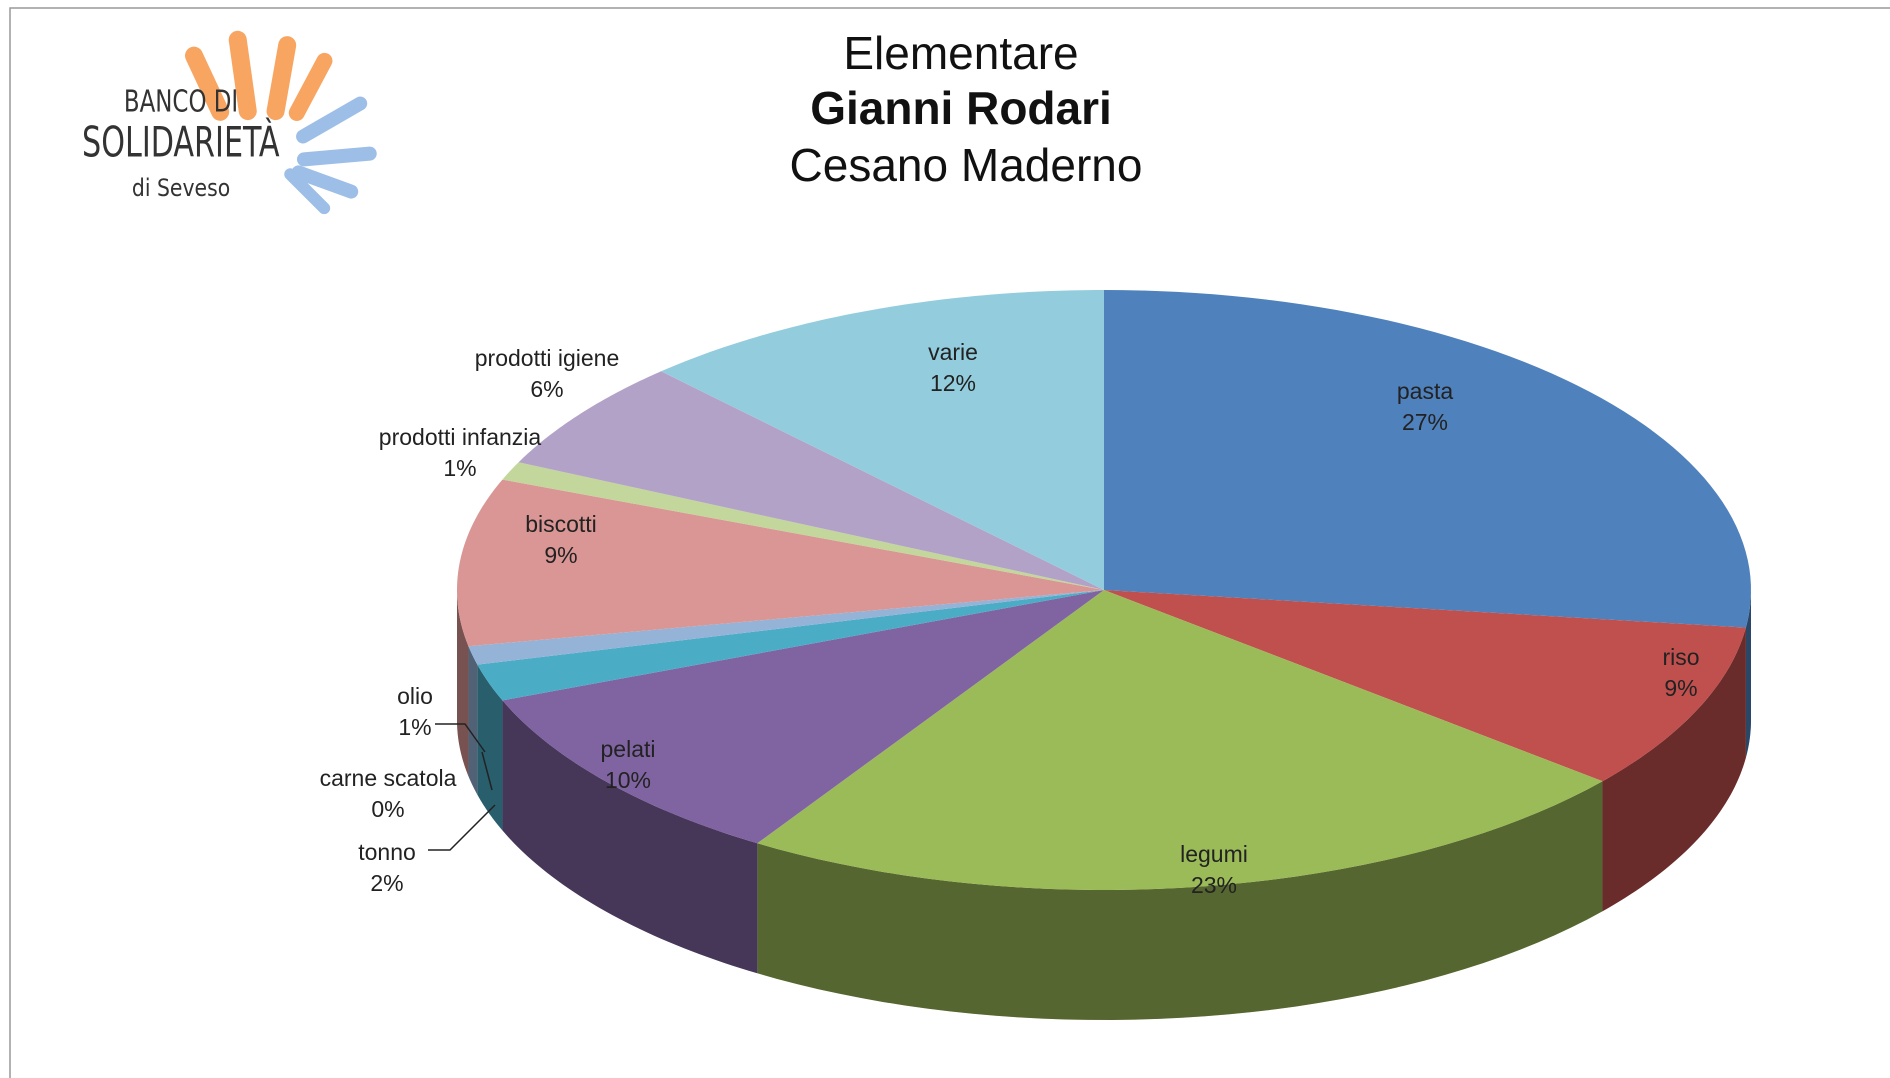 The image size is (1890, 1078). What do you see at coordinates (547, 358) in the screenshot?
I see `data-label-name: prodotti igiene` at bounding box center [547, 358].